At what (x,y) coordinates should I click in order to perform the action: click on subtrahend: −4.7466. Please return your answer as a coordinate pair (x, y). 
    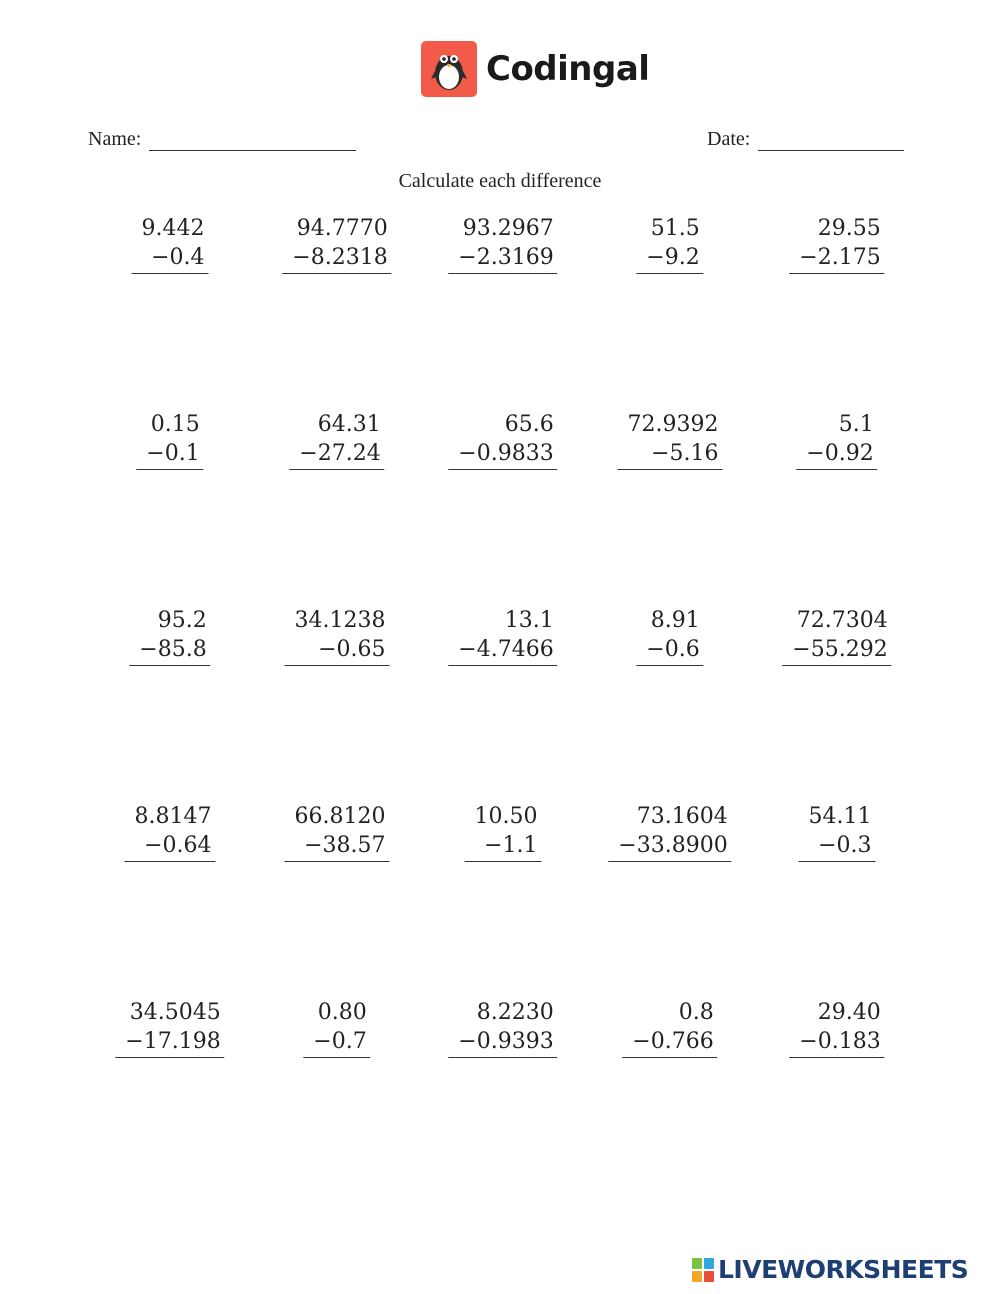
    Looking at the image, I should click on (503, 650).